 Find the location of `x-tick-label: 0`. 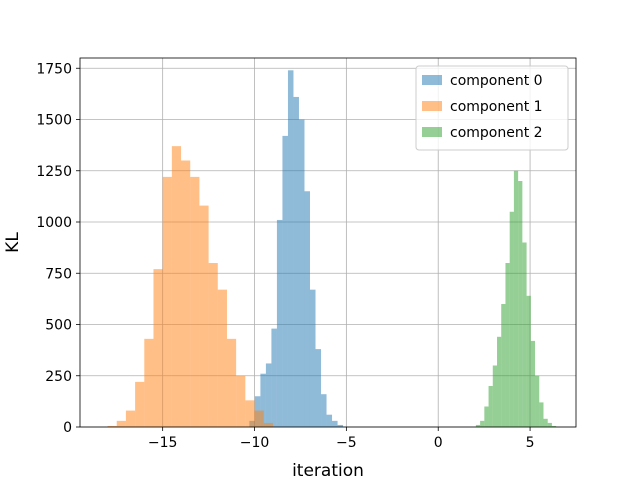

x-tick-label: 0 is located at coordinates (438, 443).